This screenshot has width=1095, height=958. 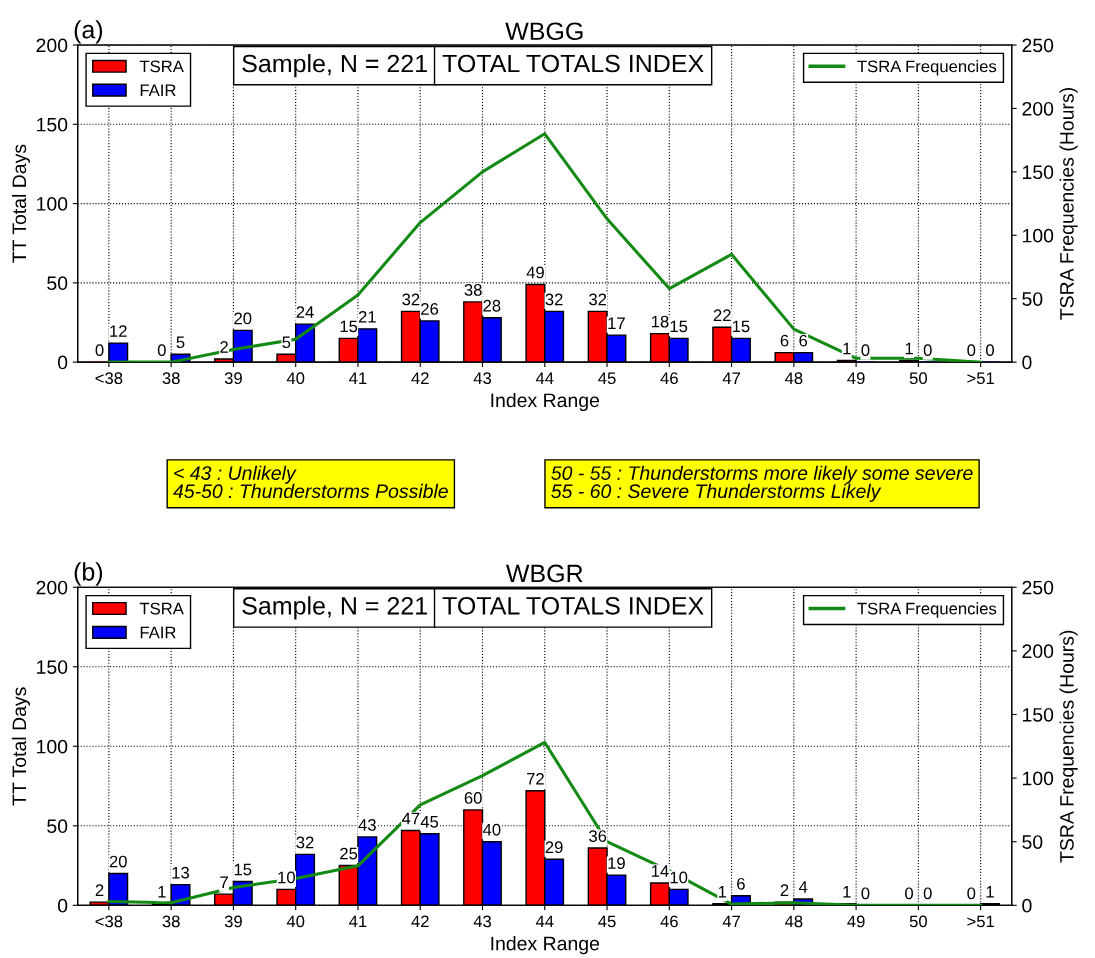 What do you see at coordinates (52, 204) in the screenshot?
I see `y-tick-label: 100` at bounding box center [52, 204].